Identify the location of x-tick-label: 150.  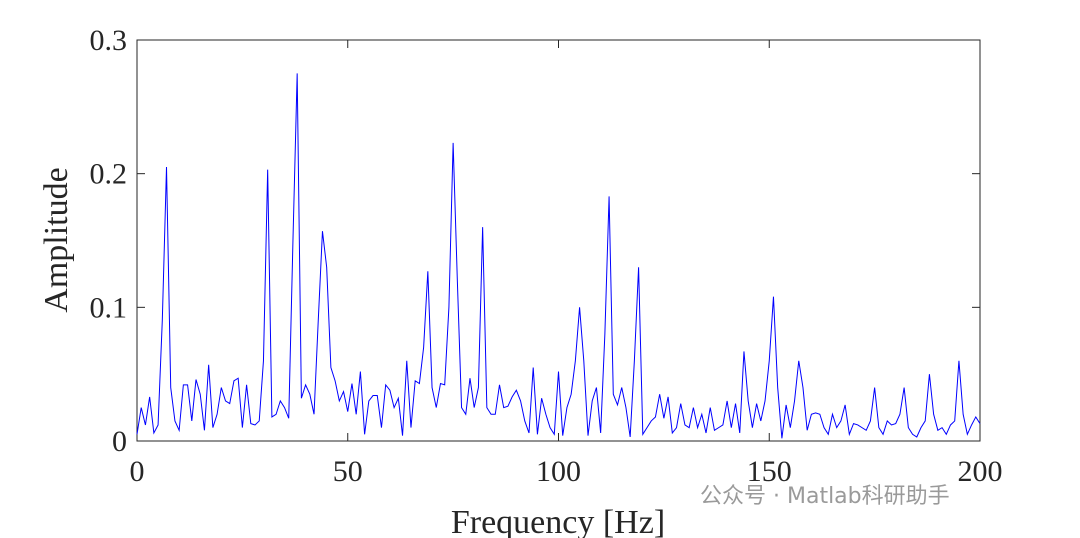
(769, 471).